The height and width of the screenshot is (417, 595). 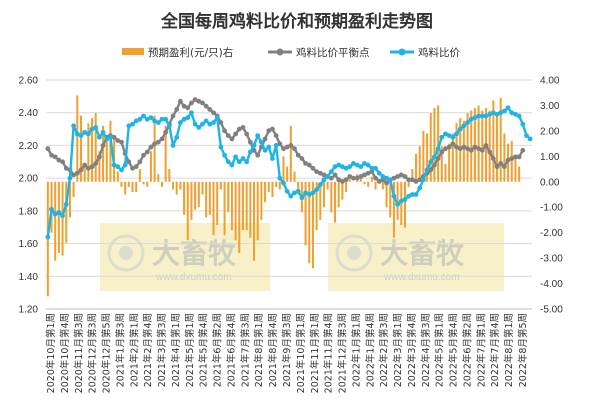 What do you see at coordinates (398, 350) in the screenshot?
I see `x-tick-label: 2022年3月第1周` at bounding box center [398, 350].